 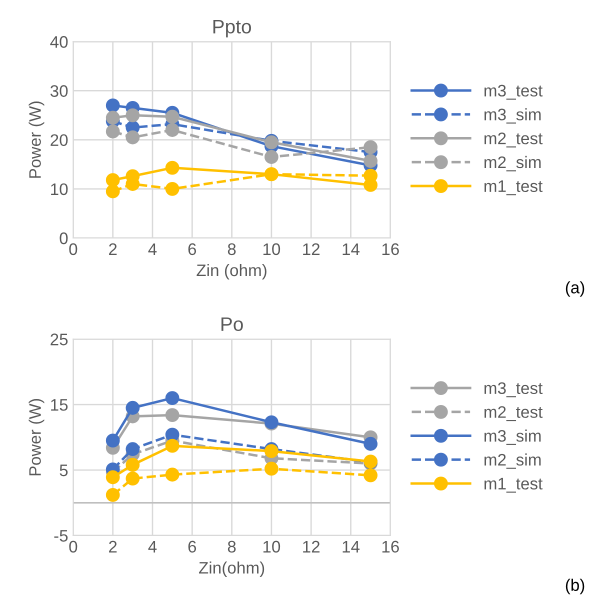 What do you see at coordinates (59, 189) in the screenshot?
I see `y-tick-label: 10` at bounding box center [59, 189].